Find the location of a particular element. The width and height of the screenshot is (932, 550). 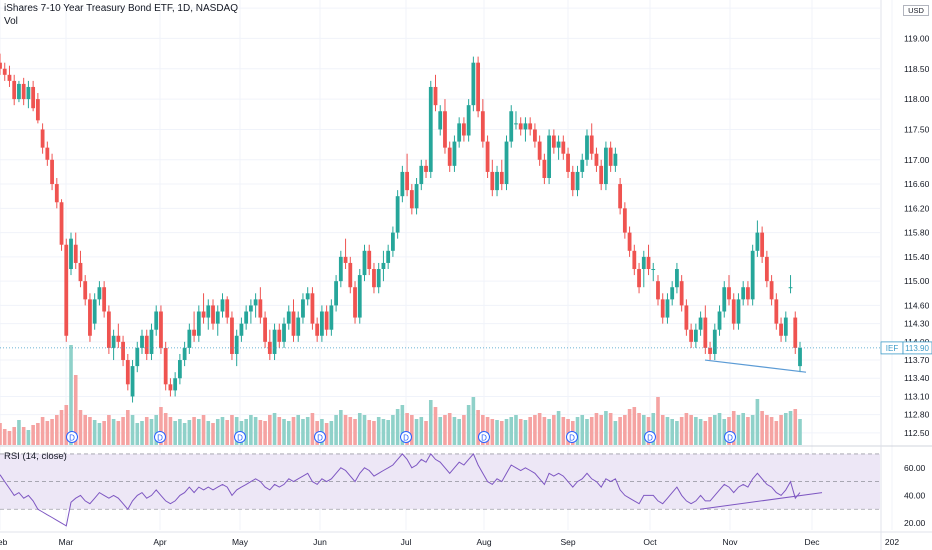

price-tick-label: 115.80 is located at coordinates (917, 233).